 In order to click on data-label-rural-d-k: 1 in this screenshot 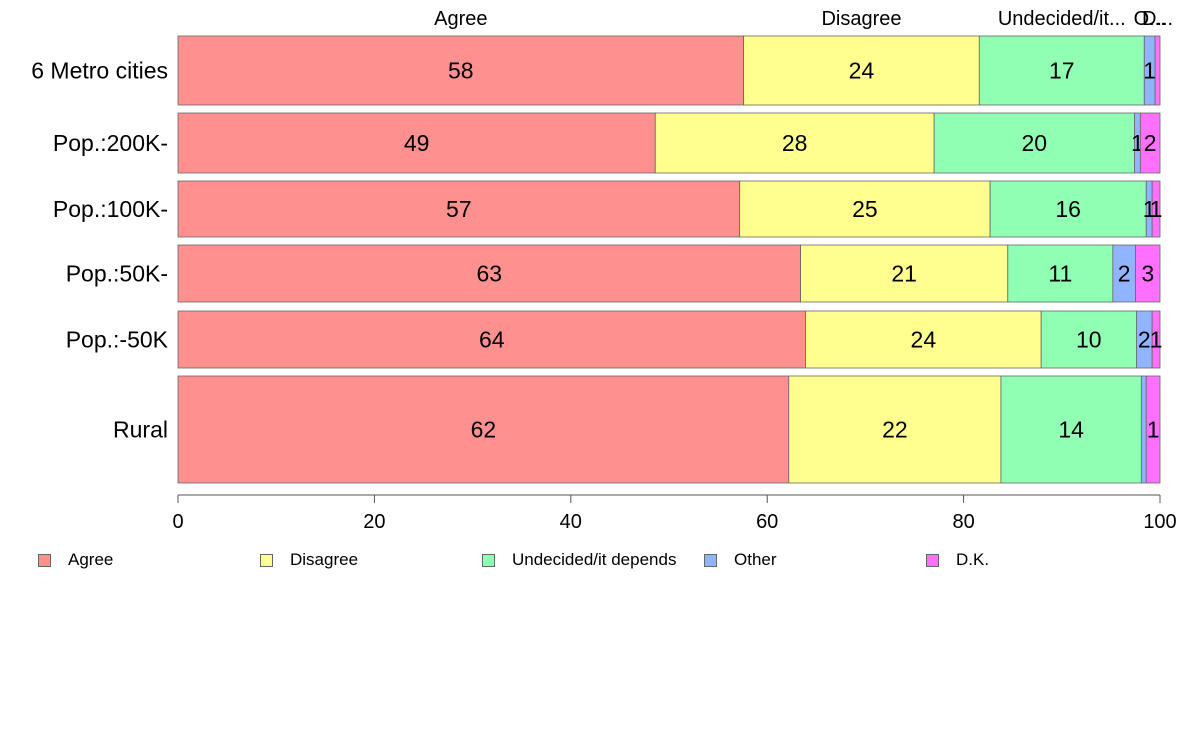, I will do `click(1153, 430)`.